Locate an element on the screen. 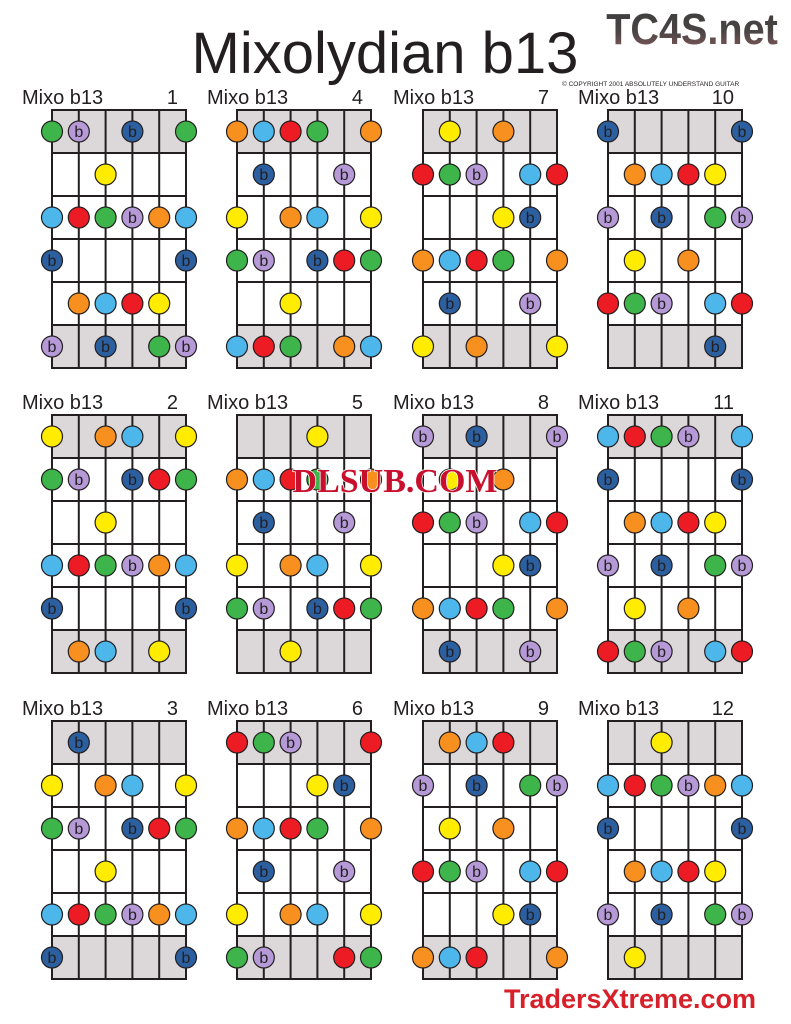 The image size is (791, 1024). watermark-tradersxtreme: TradersXtreme.com is located at coordinates (630, 999).